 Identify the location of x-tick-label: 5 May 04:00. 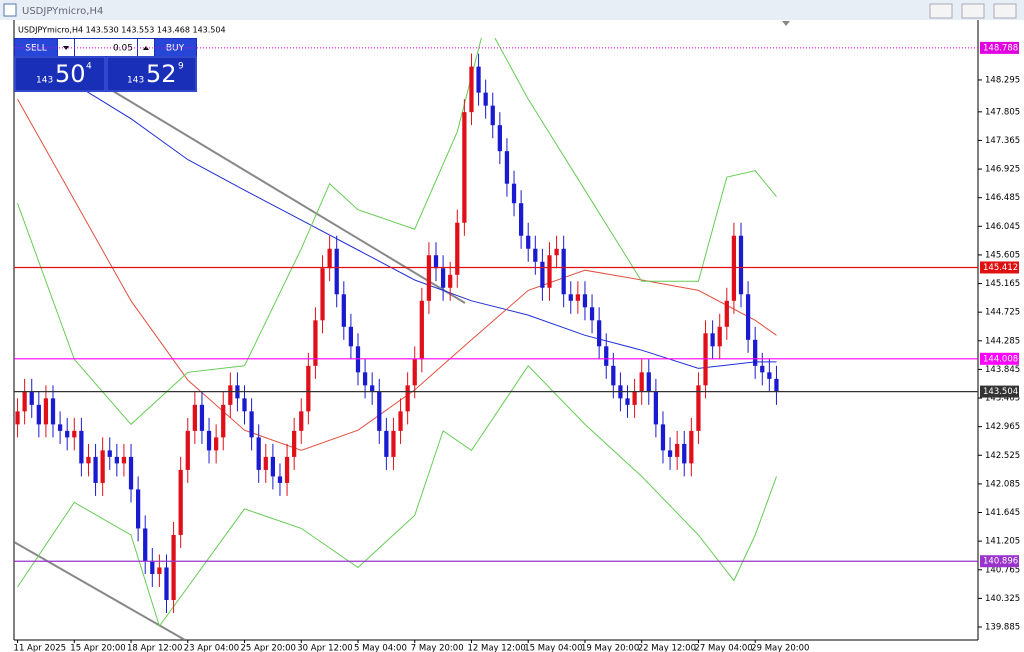
(380, 648).